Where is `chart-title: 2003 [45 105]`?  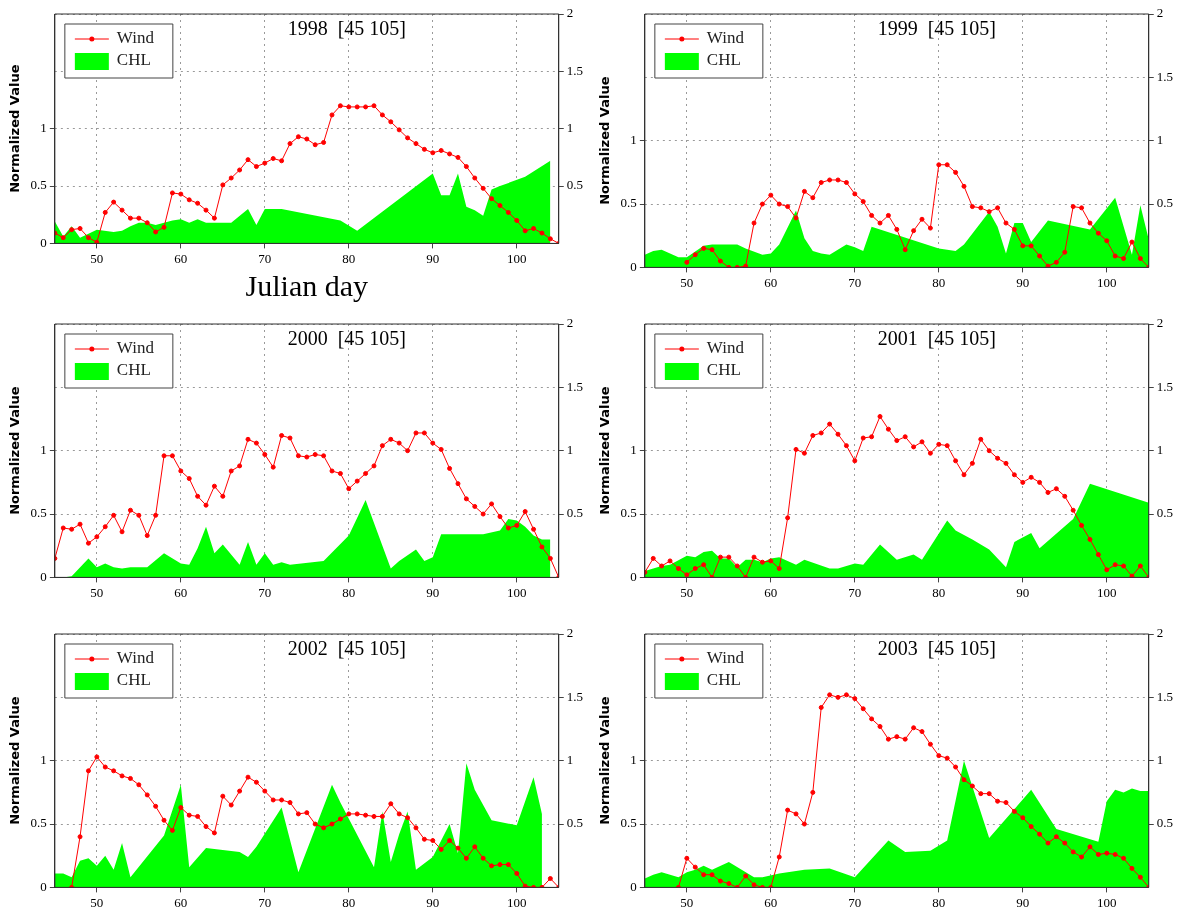
chart-title: 2003 [45 105] is located at coordinates (936, 648).